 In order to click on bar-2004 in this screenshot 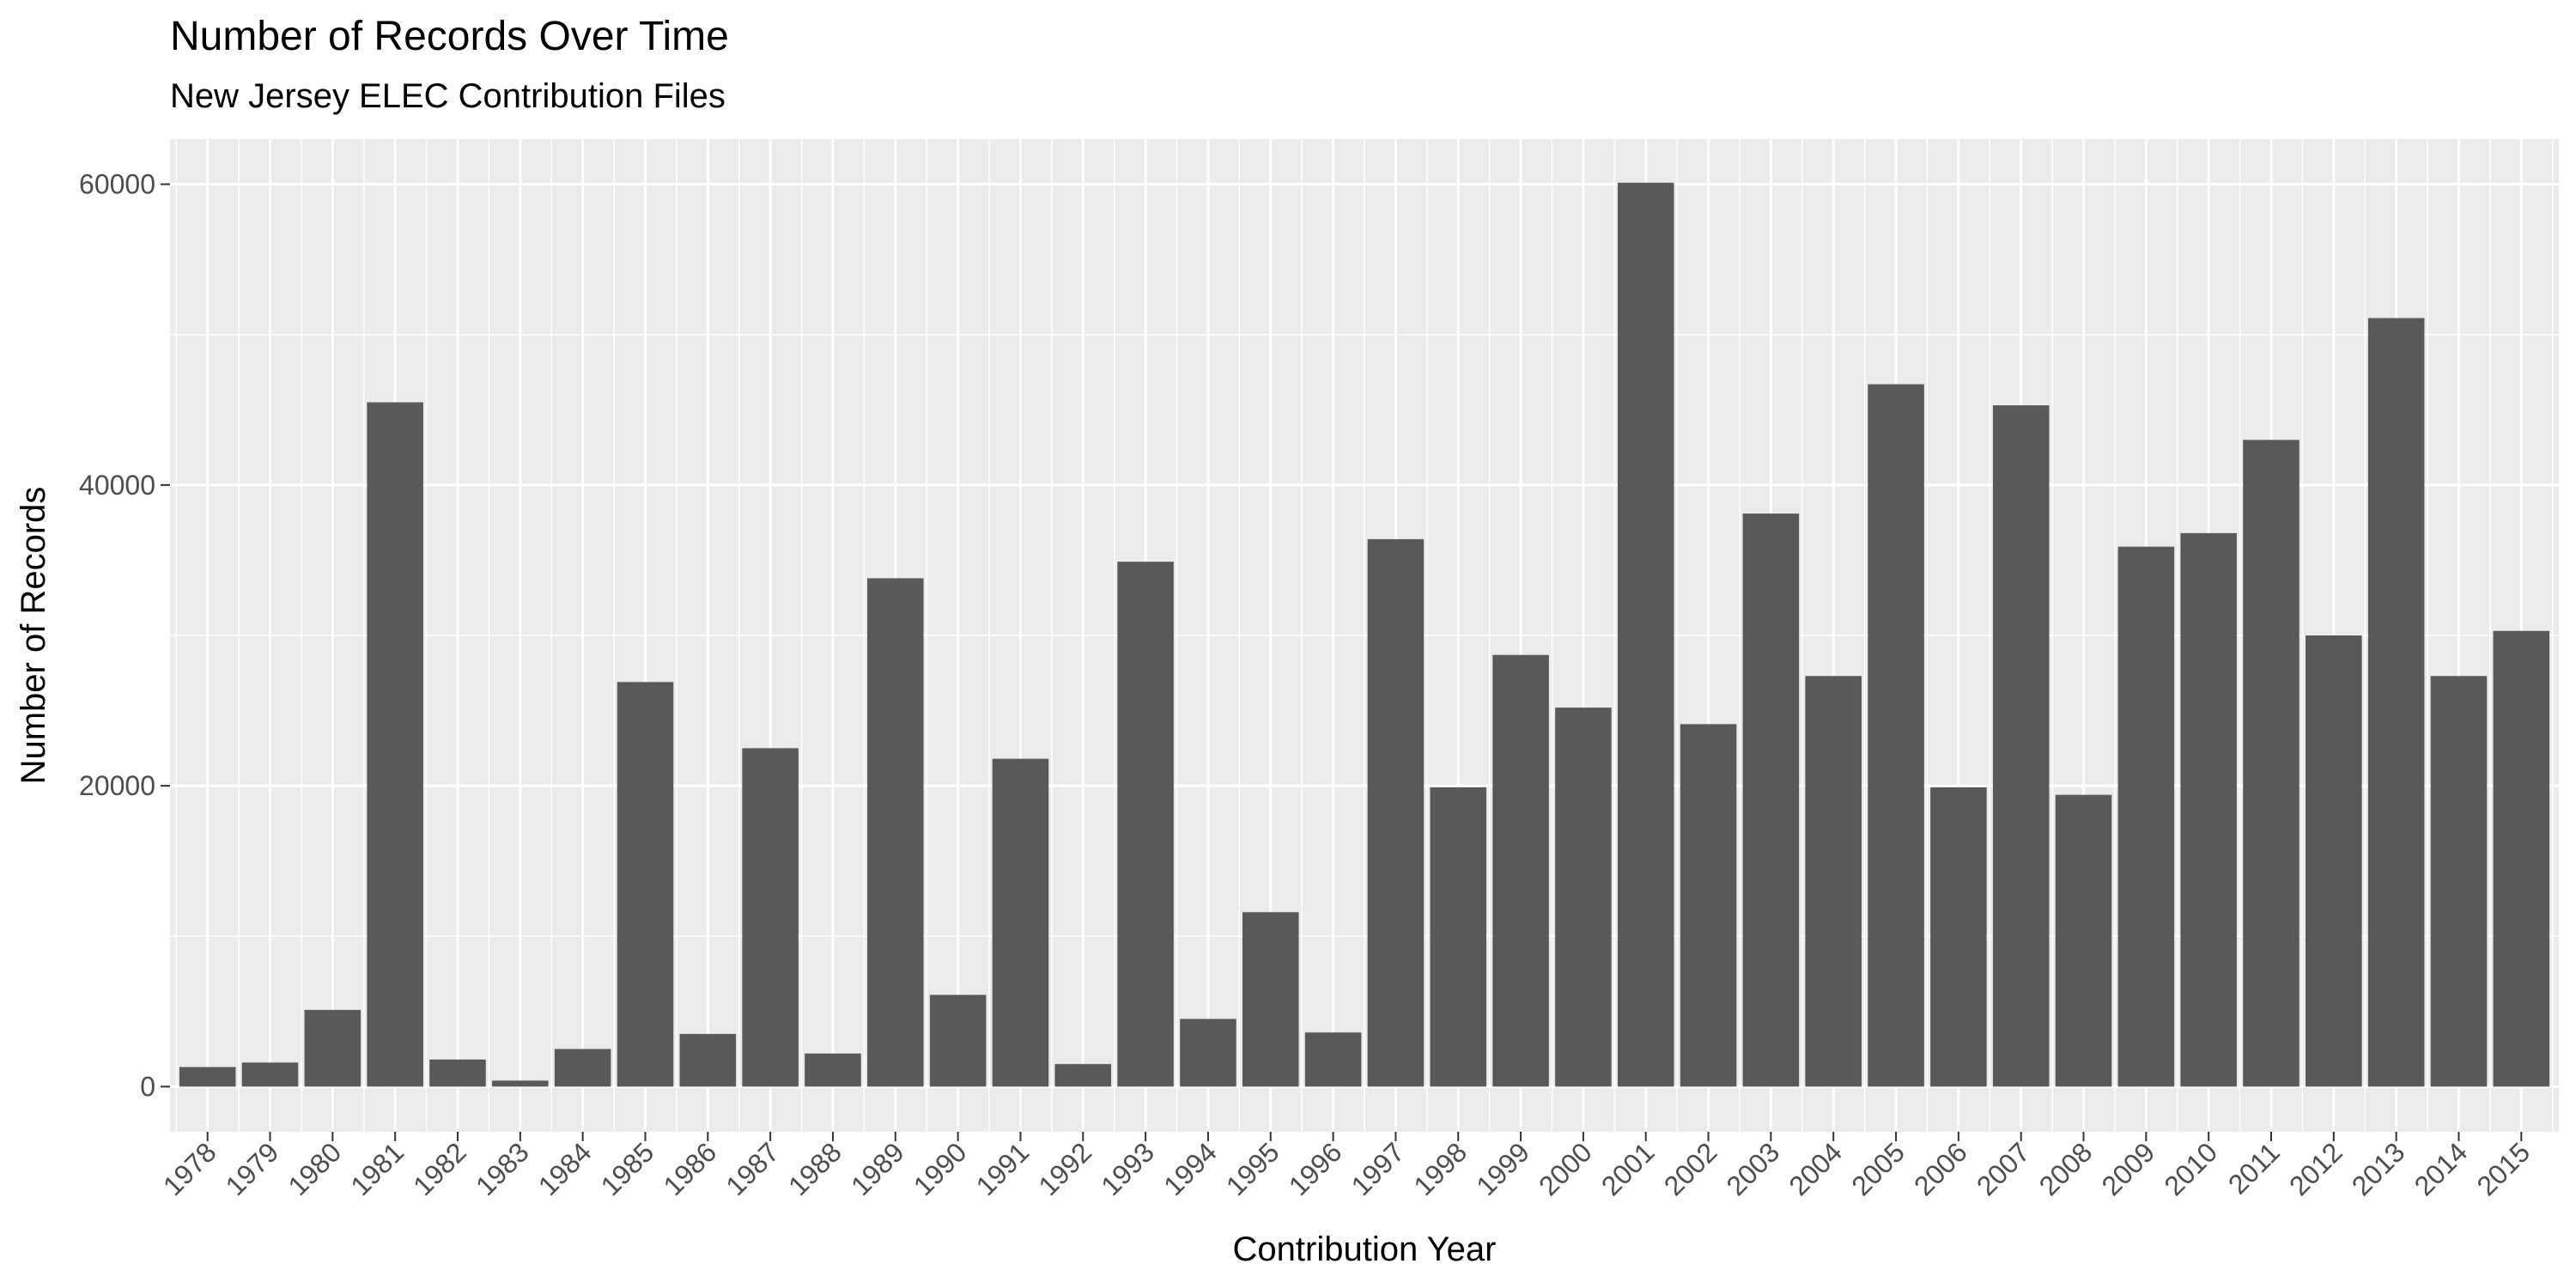, I will do `click(1834, 881)`.